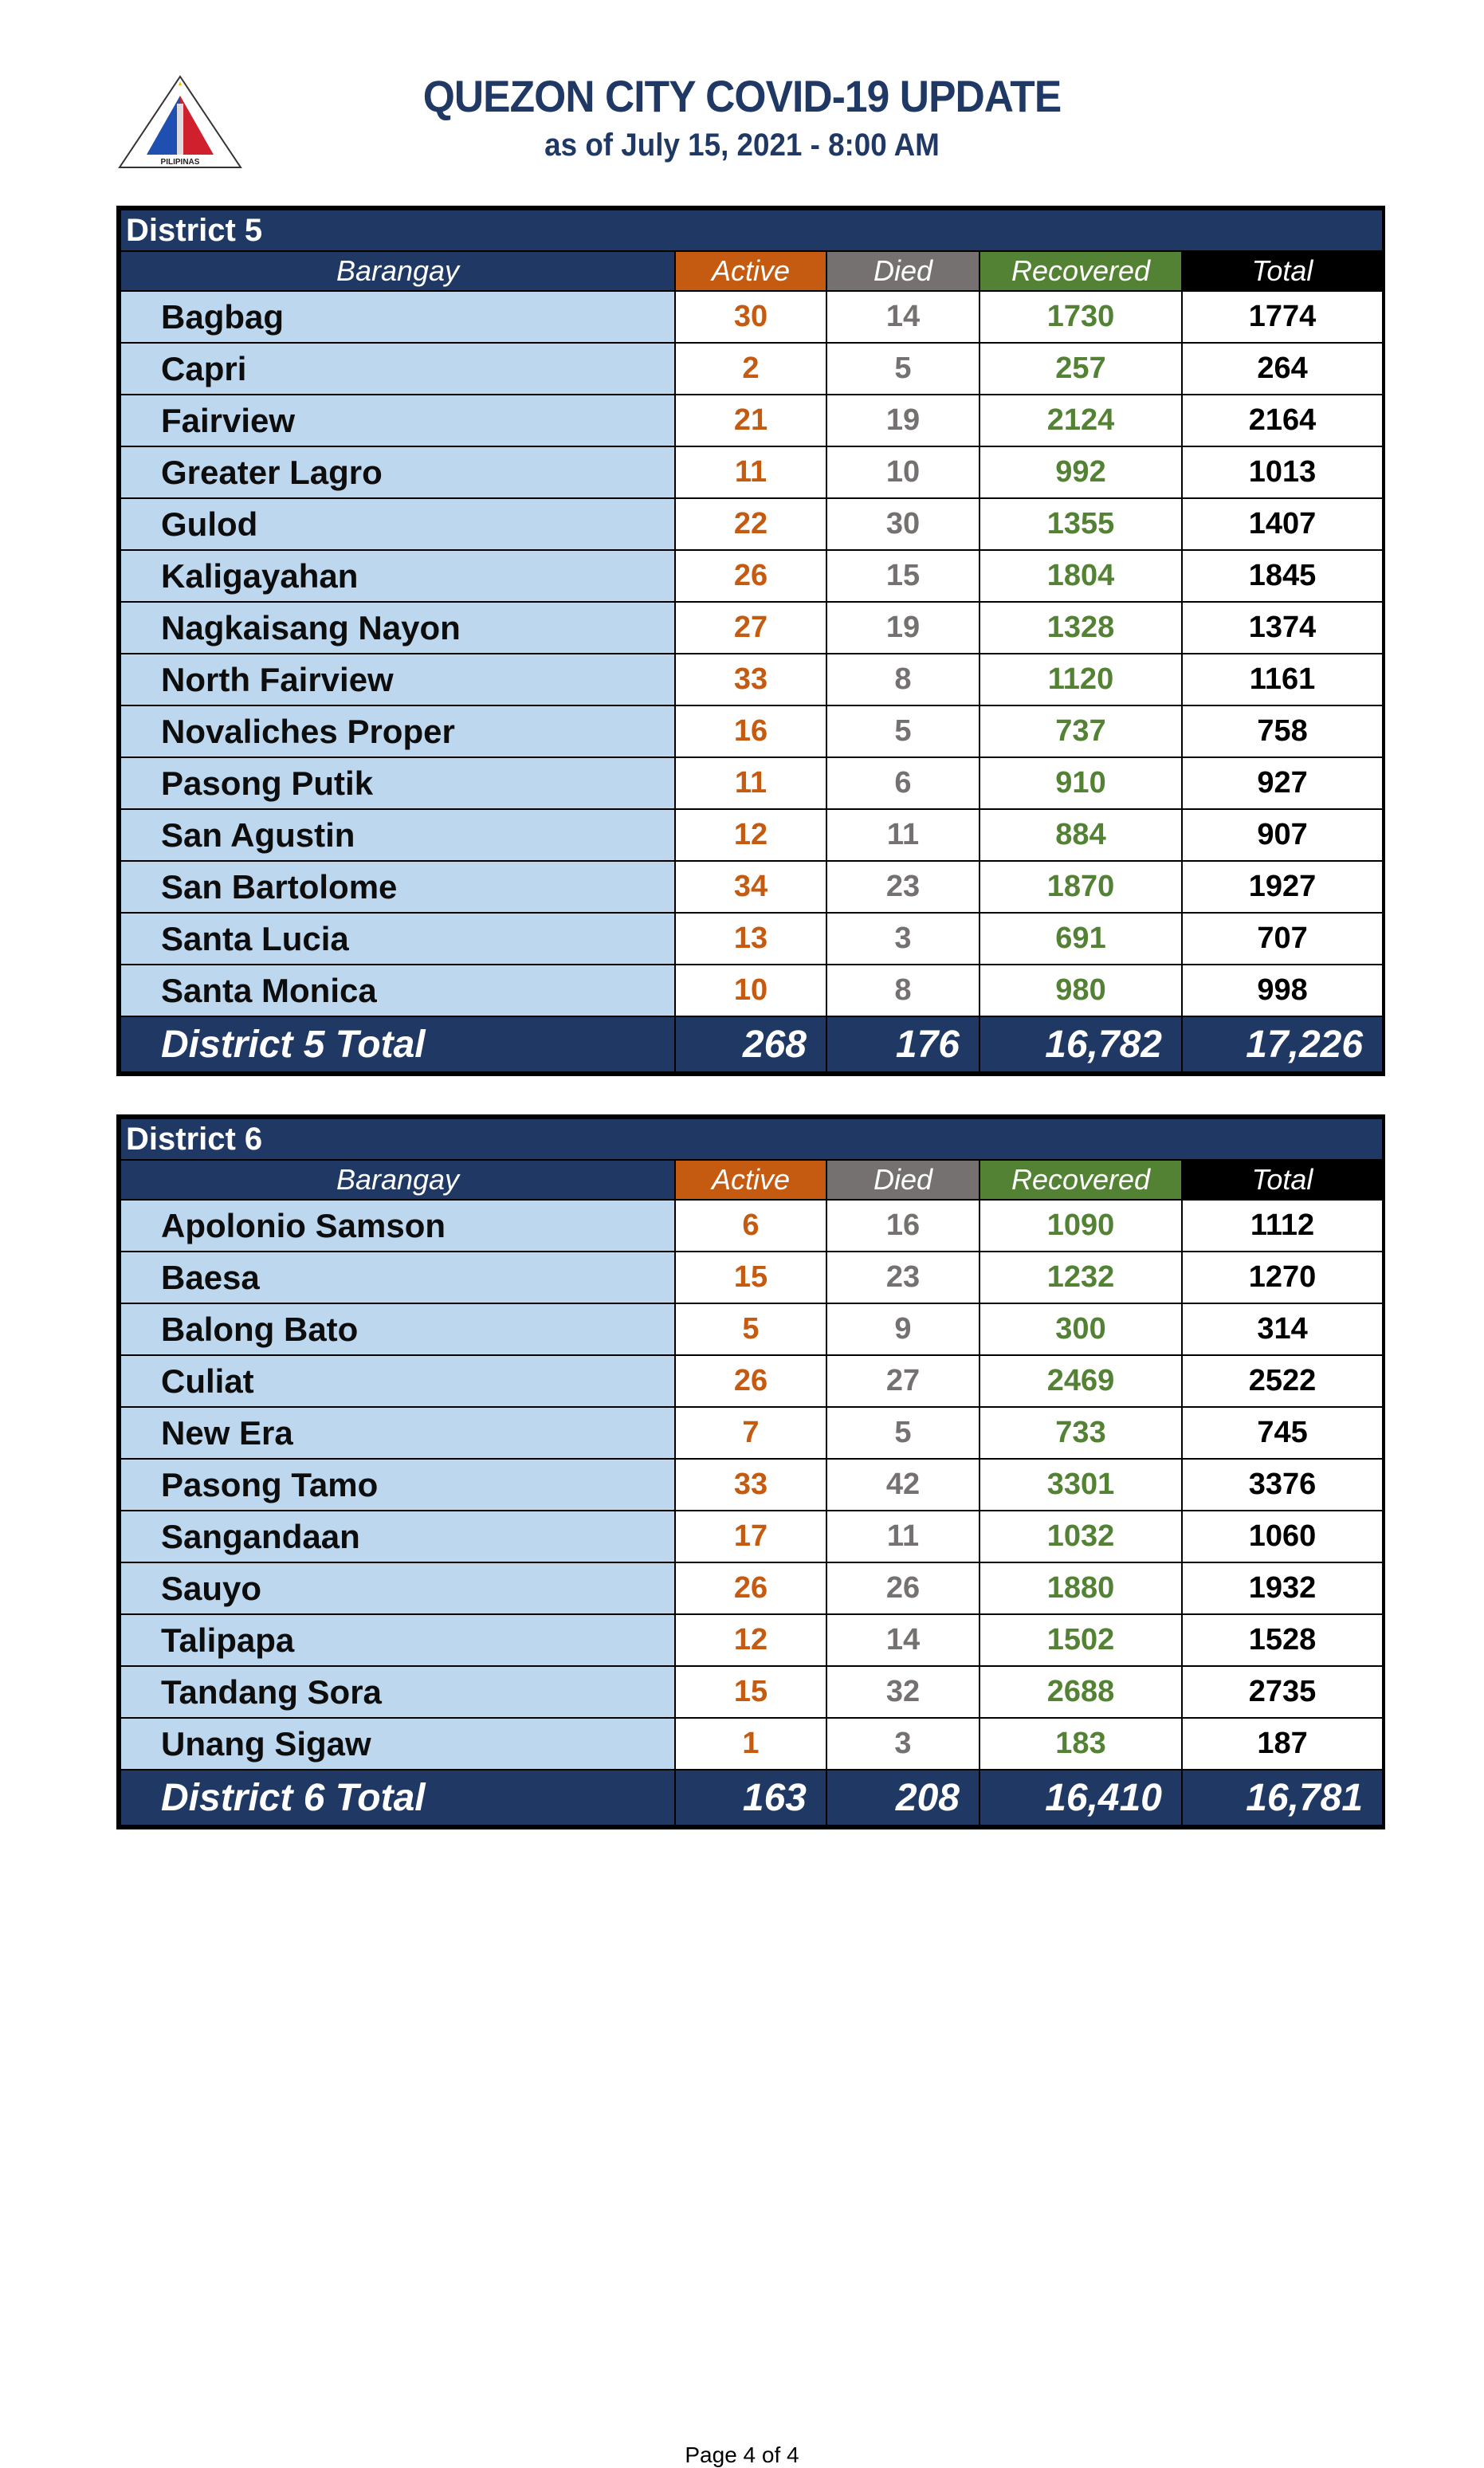 The height and width of the screenshot is (2468, 1484). Describe the element at coordinates (1081, 420) in the screenshot. I see `cell-recovered: 2124` at that location.